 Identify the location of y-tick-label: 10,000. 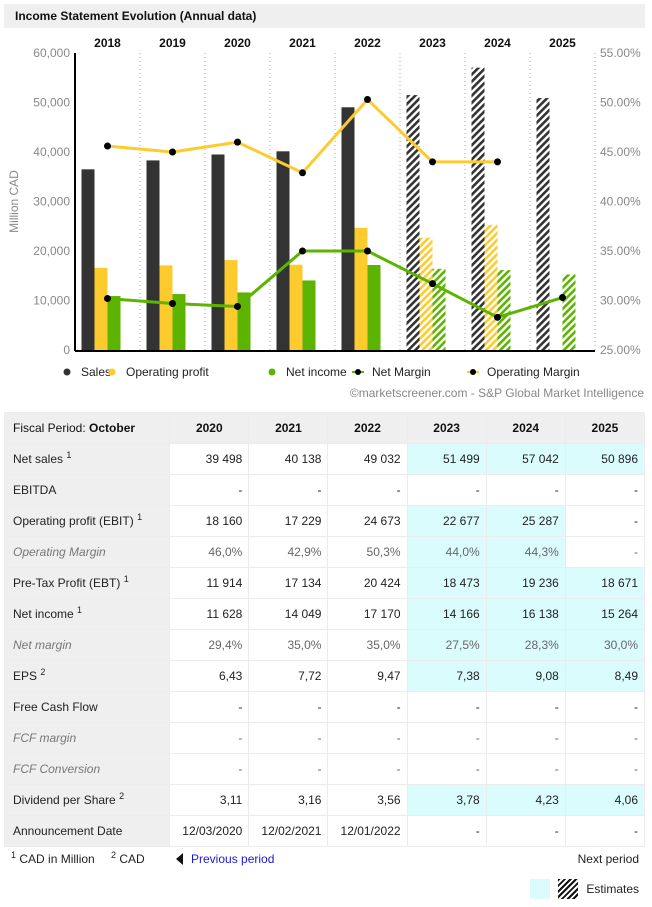
(51, 301).